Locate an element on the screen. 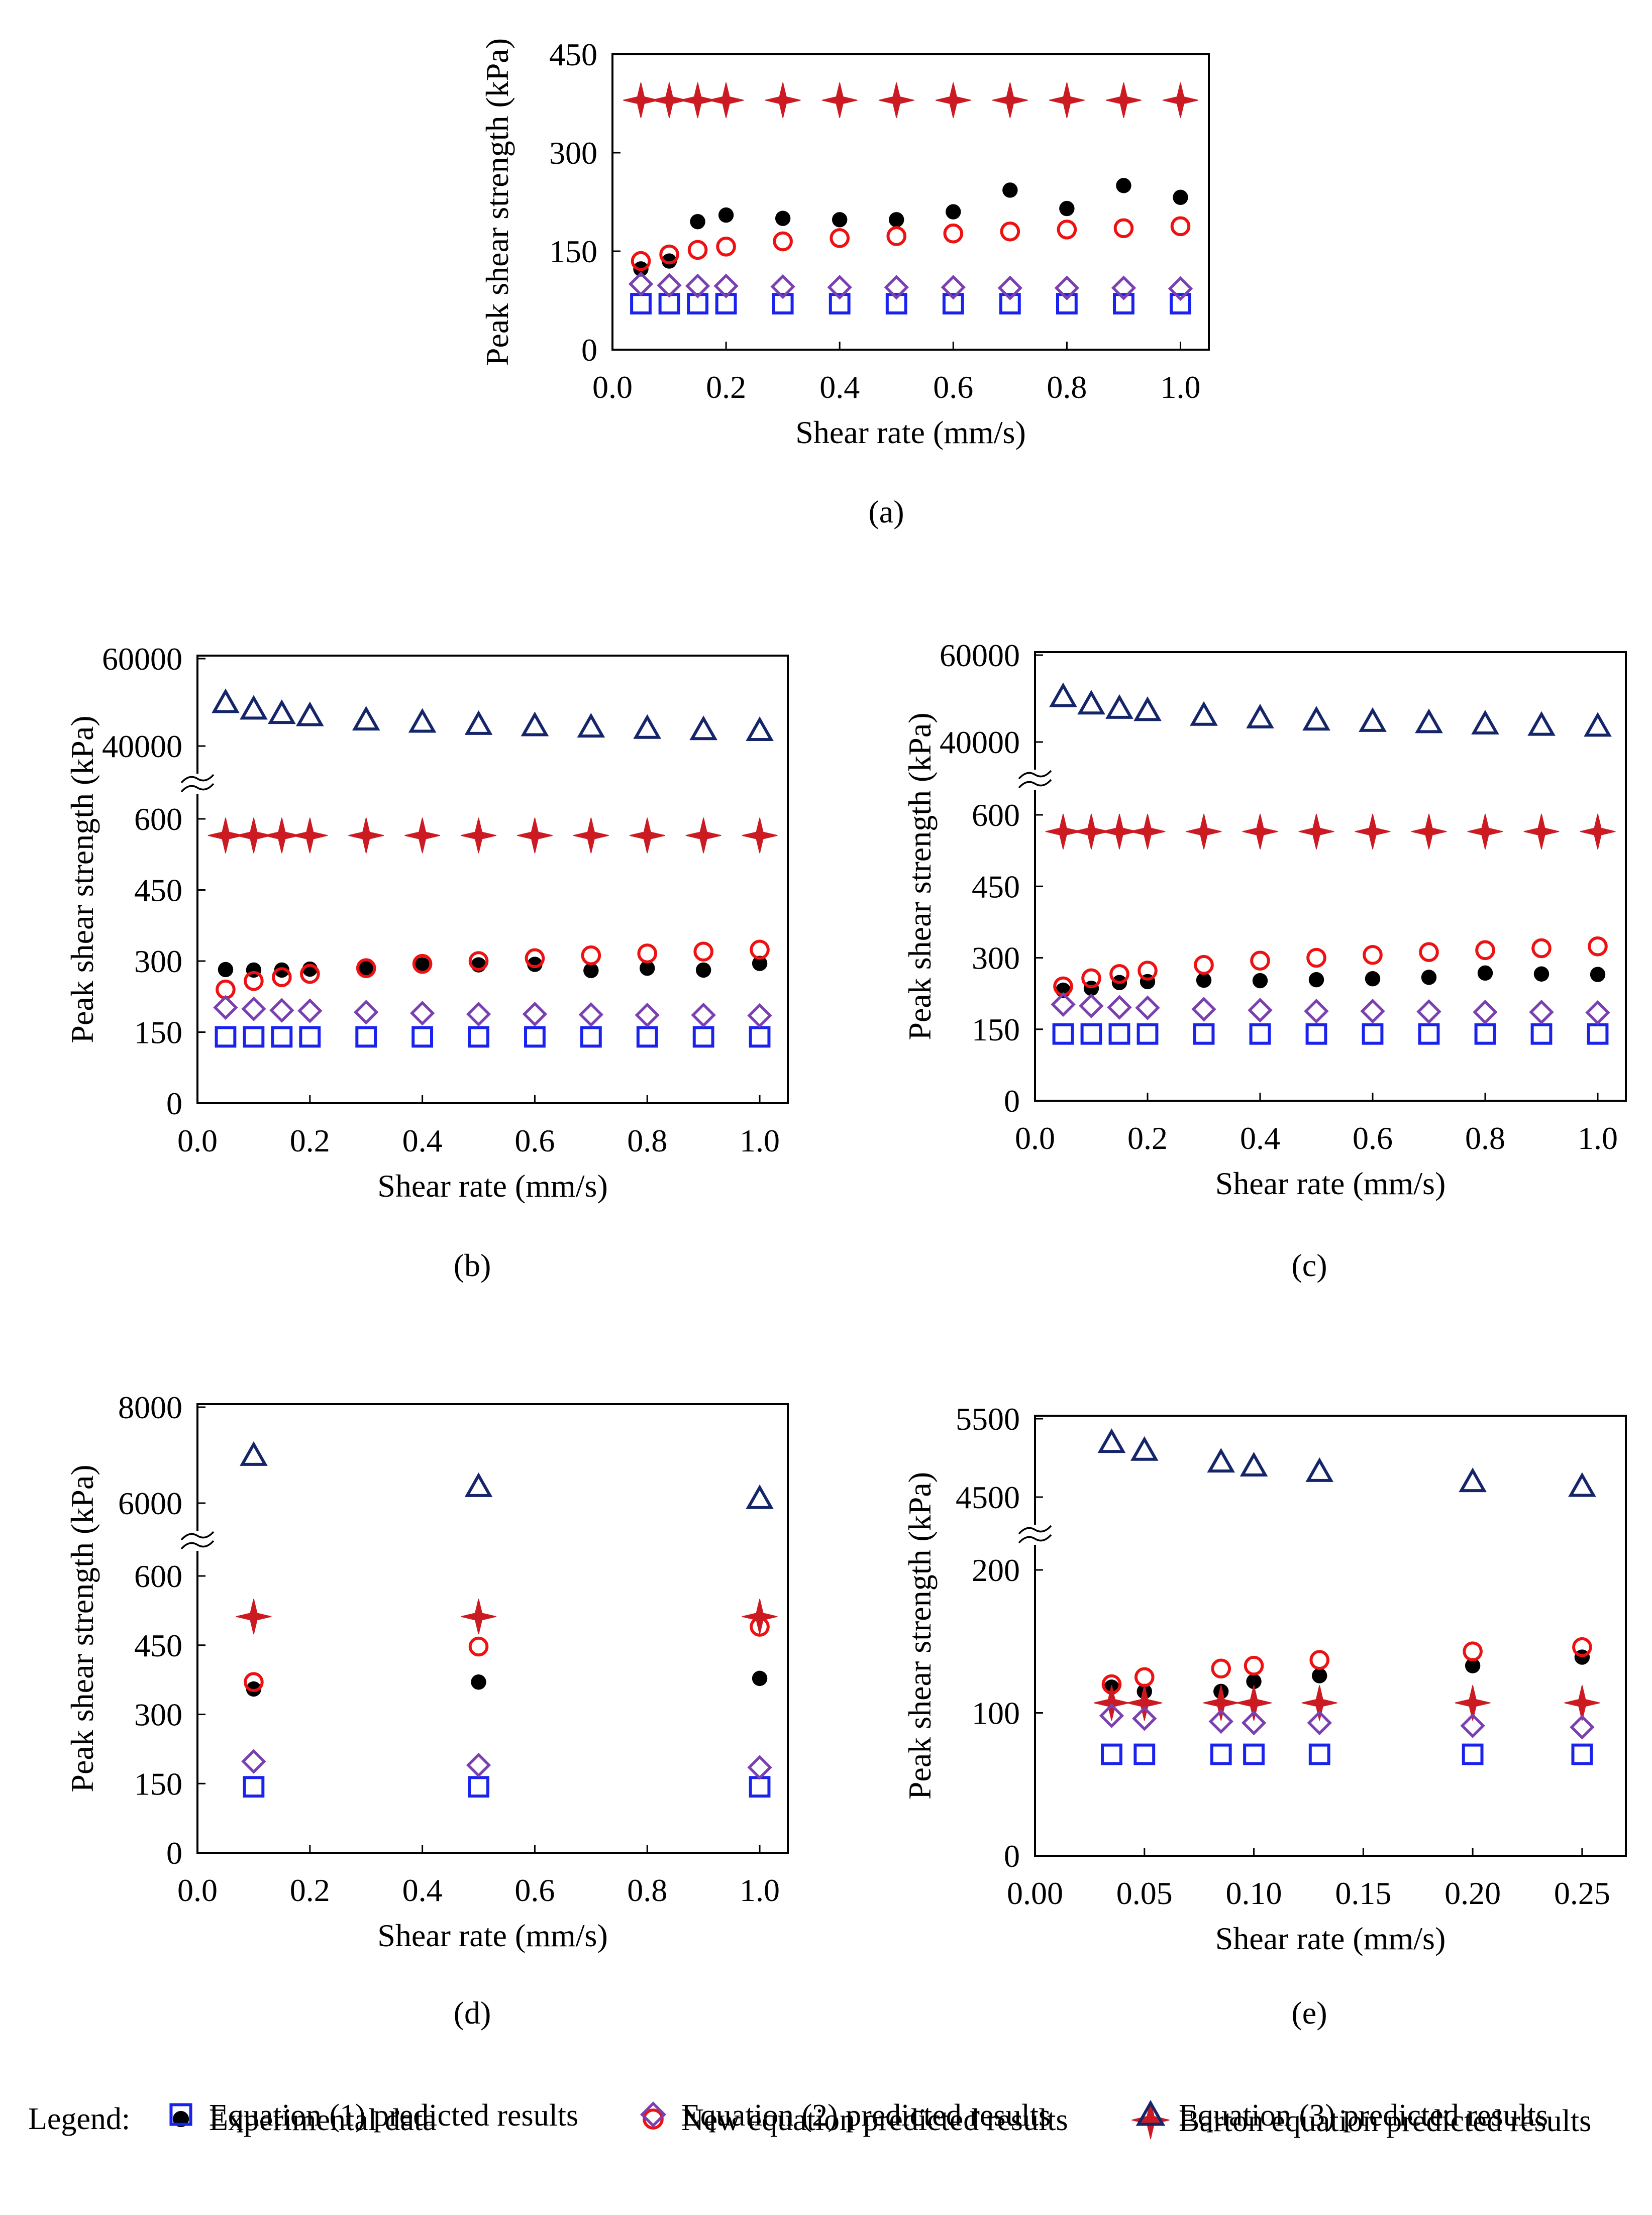 The width and height of the screenshot is (1652, 2215). panel-label: (c) is located at coordinates (1309, 1265).